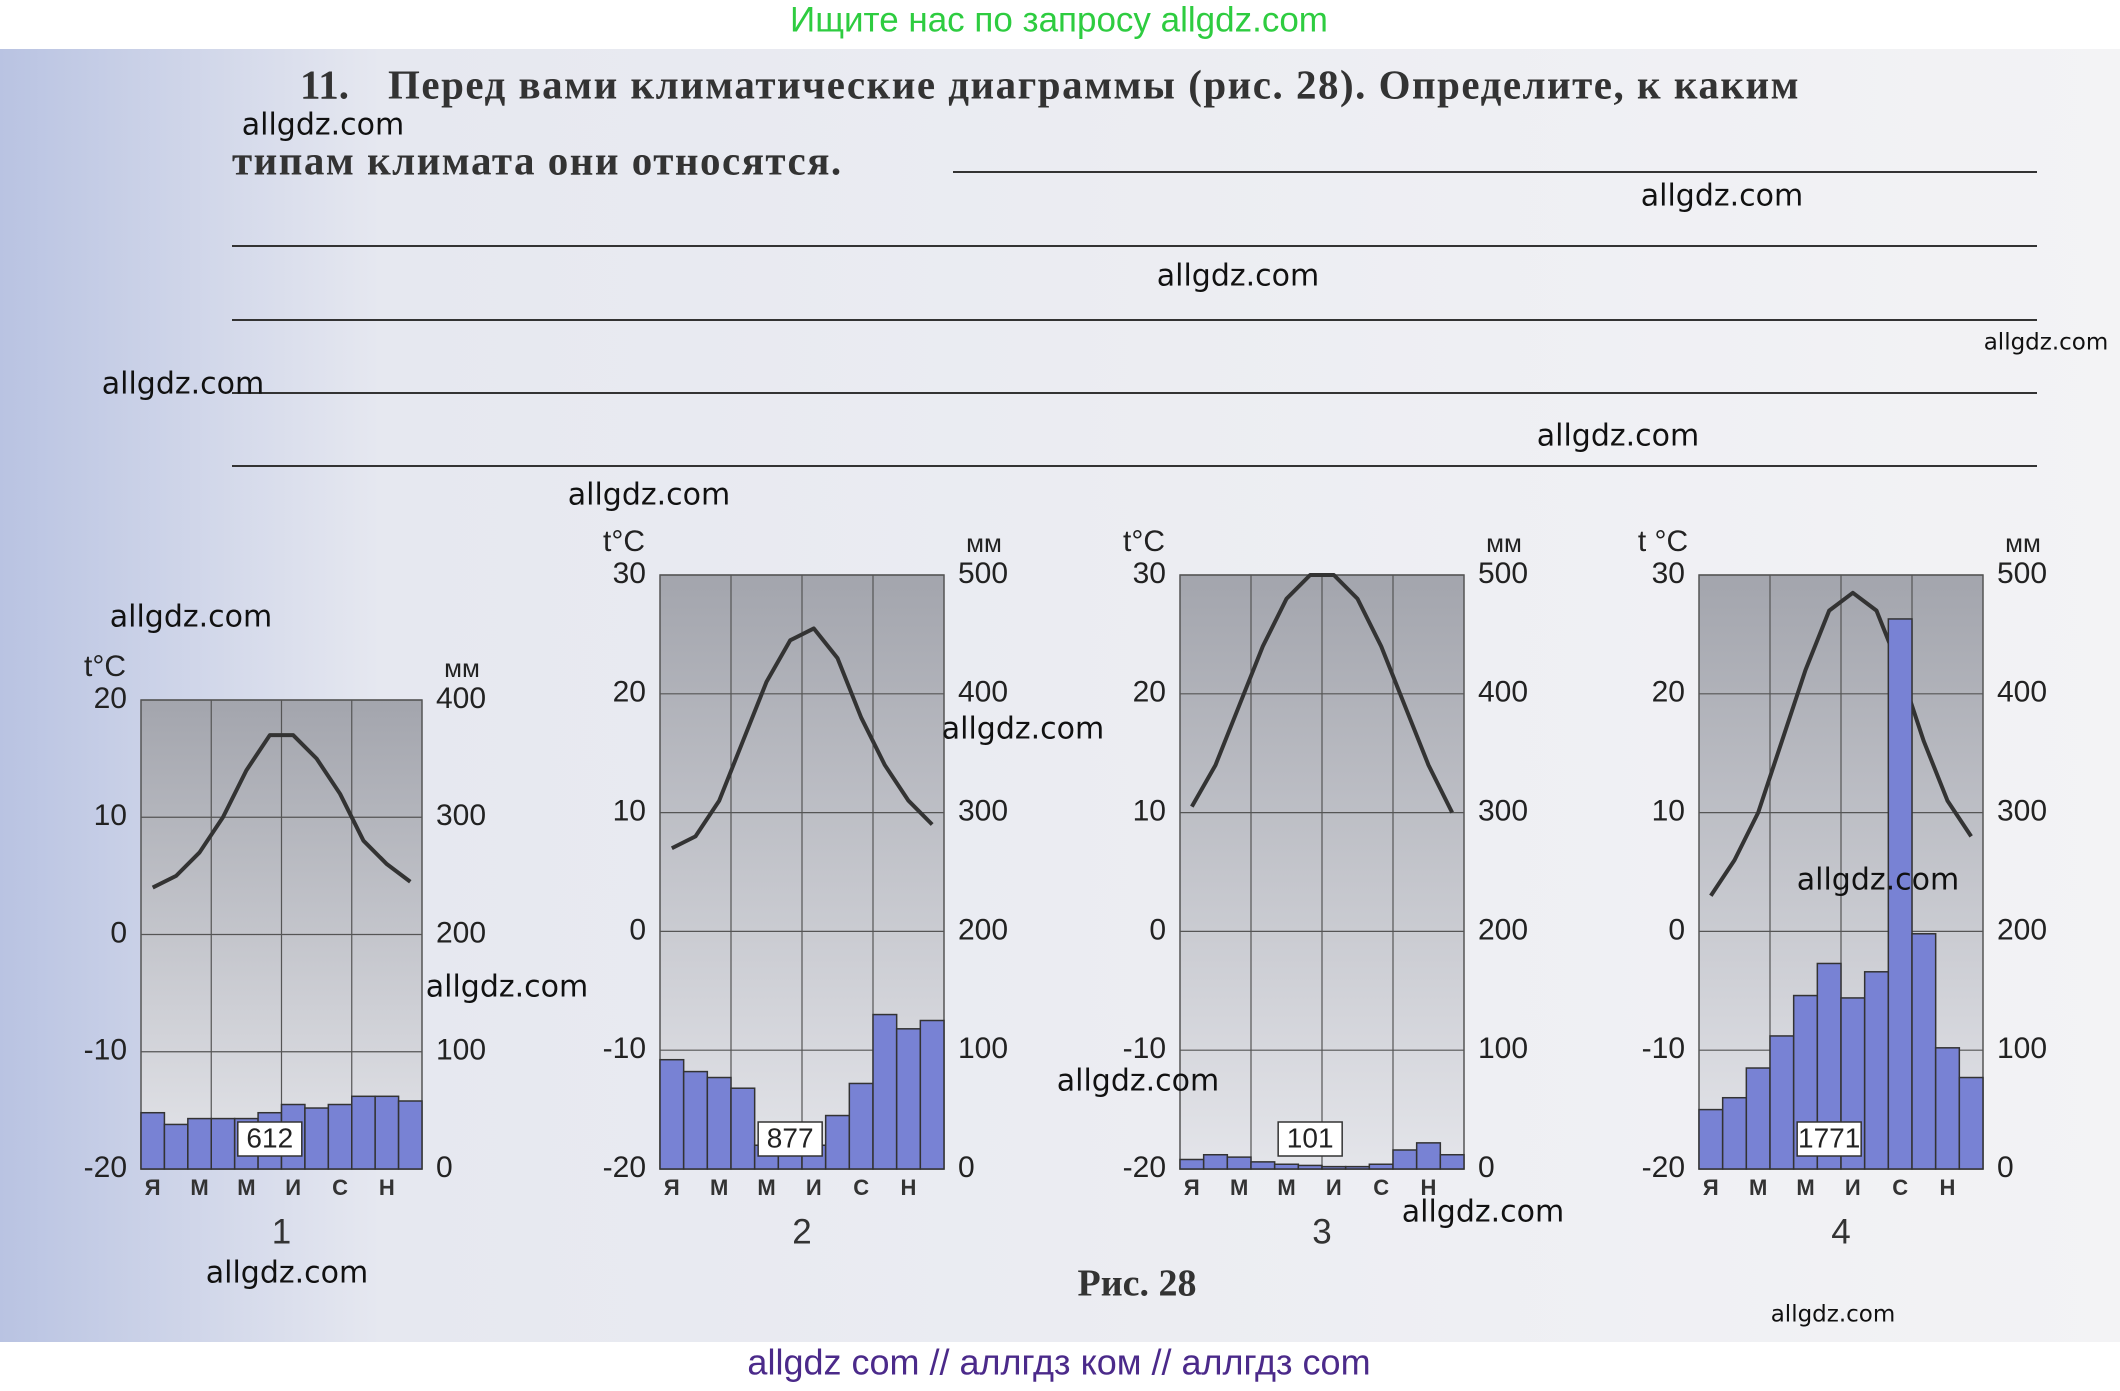 The height and width of the screenshot is (1391, 2120). What do you see at coordinates (1058, 1362) in the screenshot?
I see `footer: allgdz com // аллгдз ком // аллгдз com` at bounding box center [1058, 1362].